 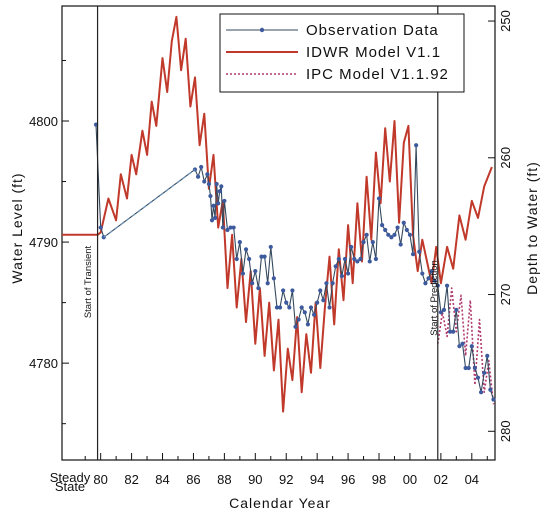 I want to click on legend-label-observation-data: Observation Data, so click(x=372, y=30).